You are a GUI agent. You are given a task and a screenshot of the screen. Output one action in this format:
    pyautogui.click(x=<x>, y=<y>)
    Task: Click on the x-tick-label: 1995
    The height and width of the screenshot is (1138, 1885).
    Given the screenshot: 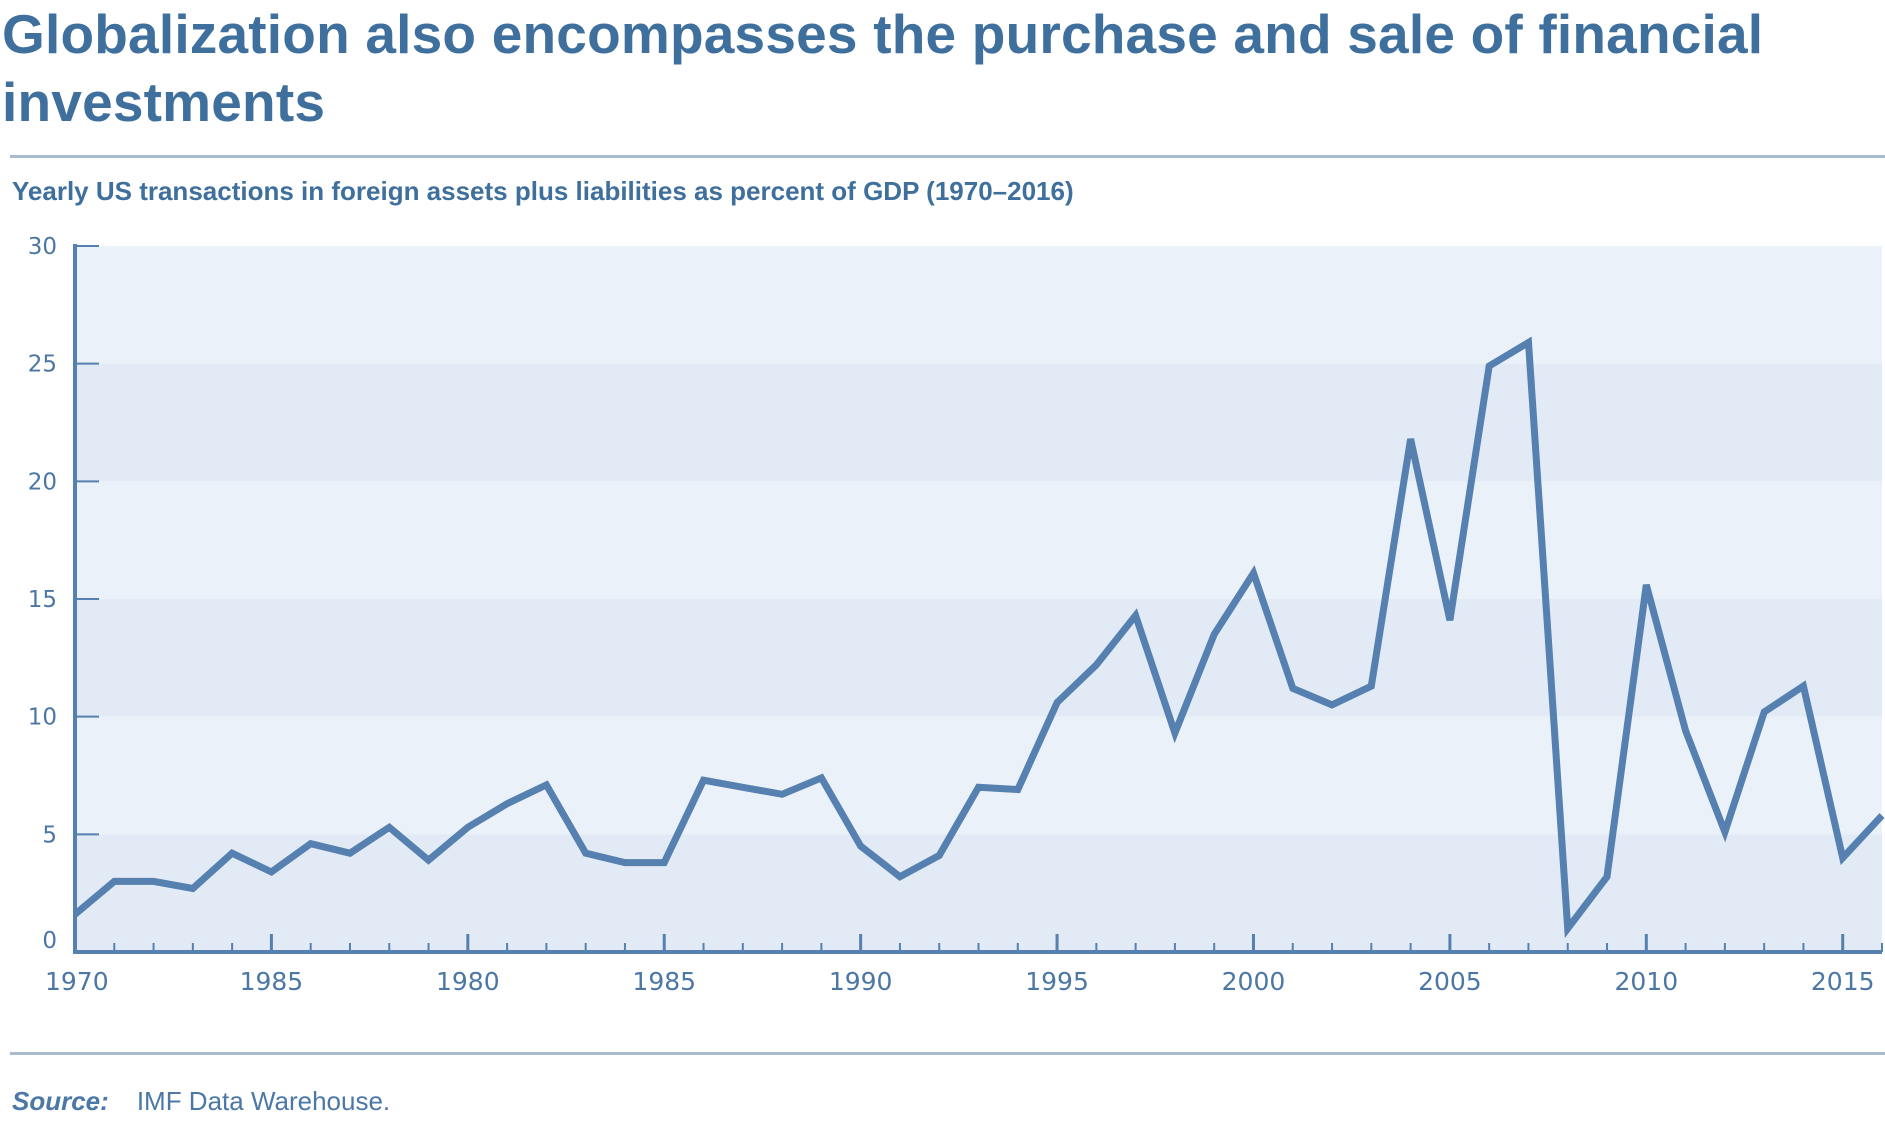 What is the action you would take?
    pyautogui.click(x=1057, y=981)
    